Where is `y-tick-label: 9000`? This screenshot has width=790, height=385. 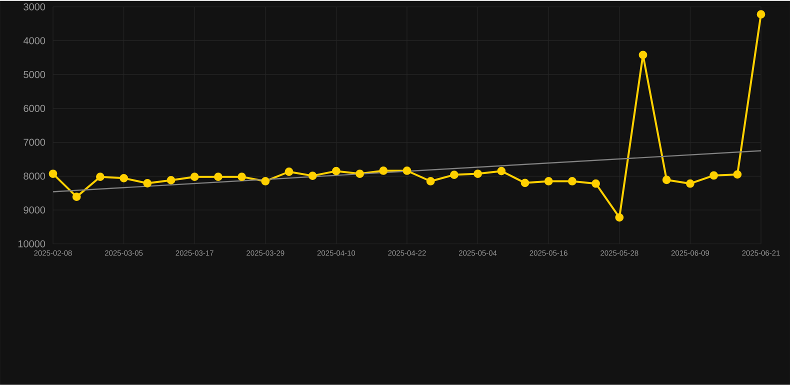 y-tick-label: 9000 is located at coordinates (35, 210).